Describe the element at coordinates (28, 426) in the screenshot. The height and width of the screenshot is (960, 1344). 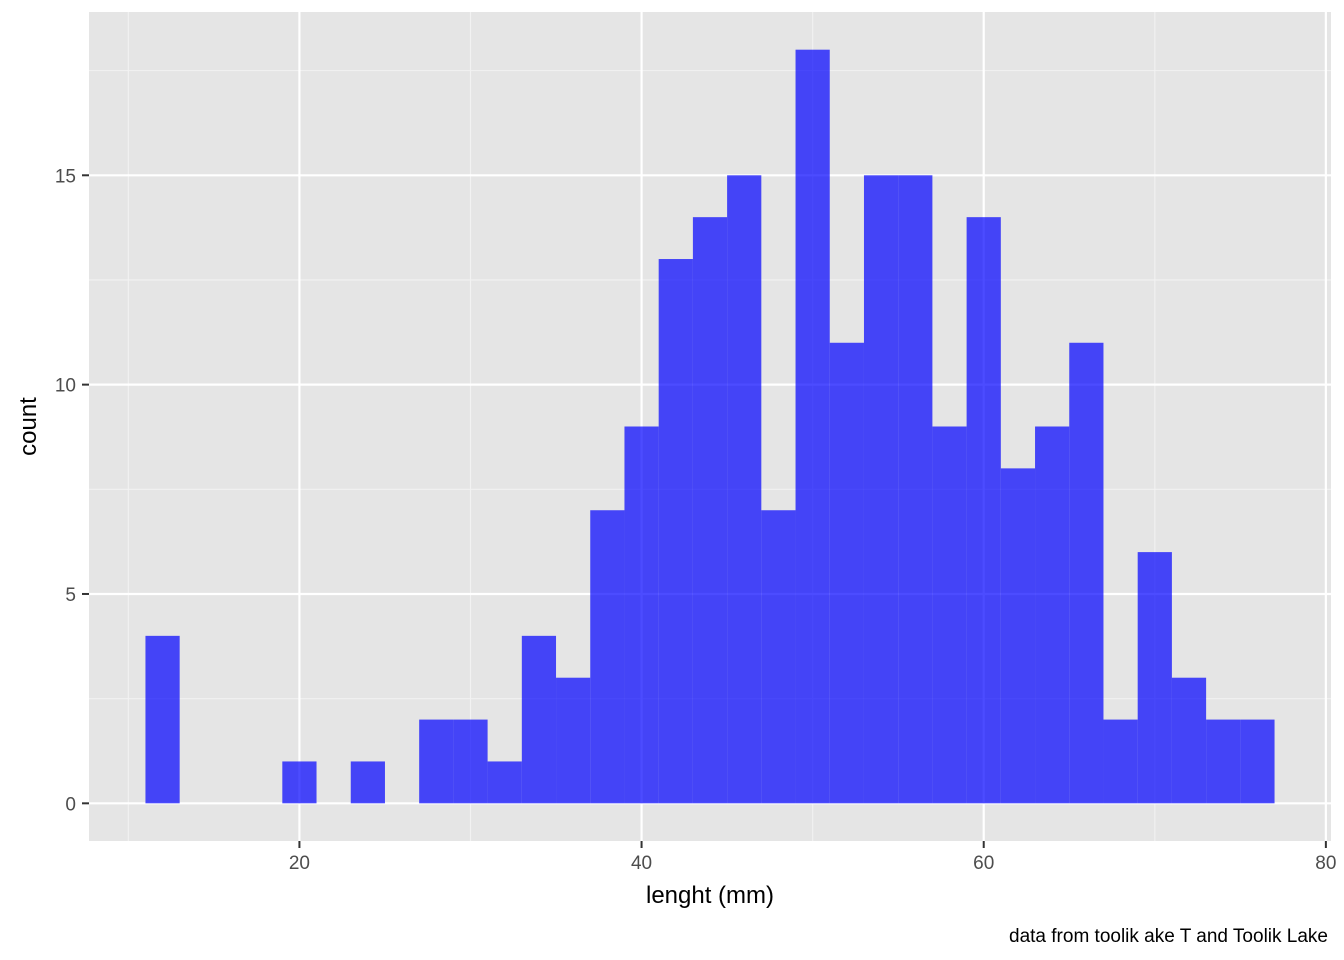
I see `y-axis-title: count` at that location.